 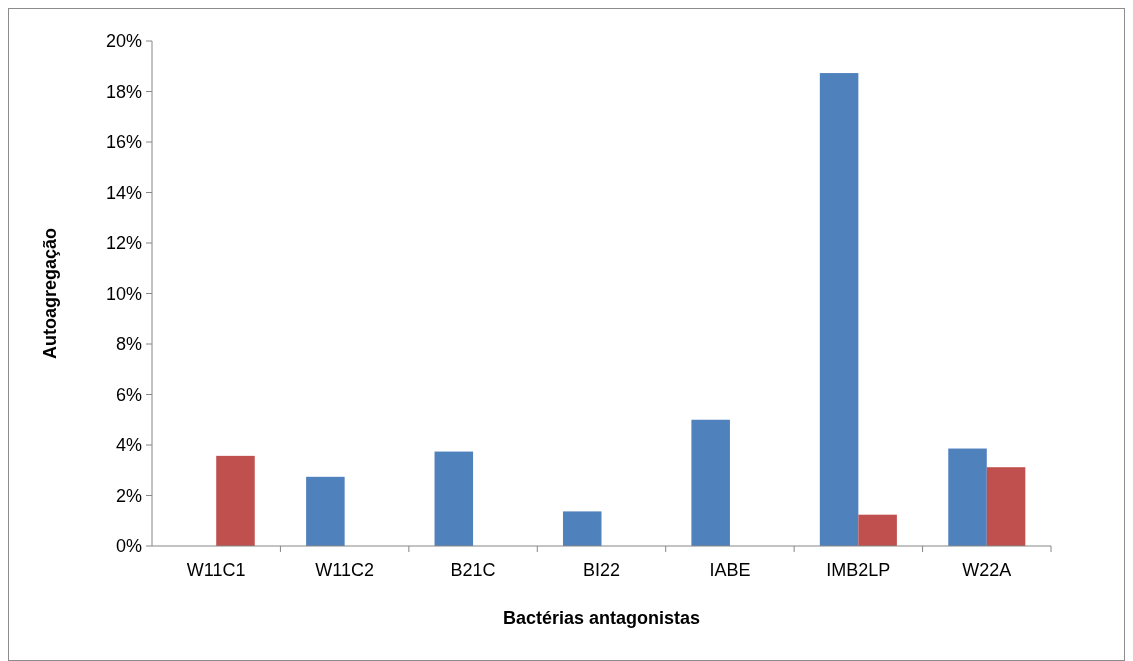 What do you see at coordinates (128, 495) in the screenshot?
I see `y-tick-label: 2%` at bounding box center [128, 495].